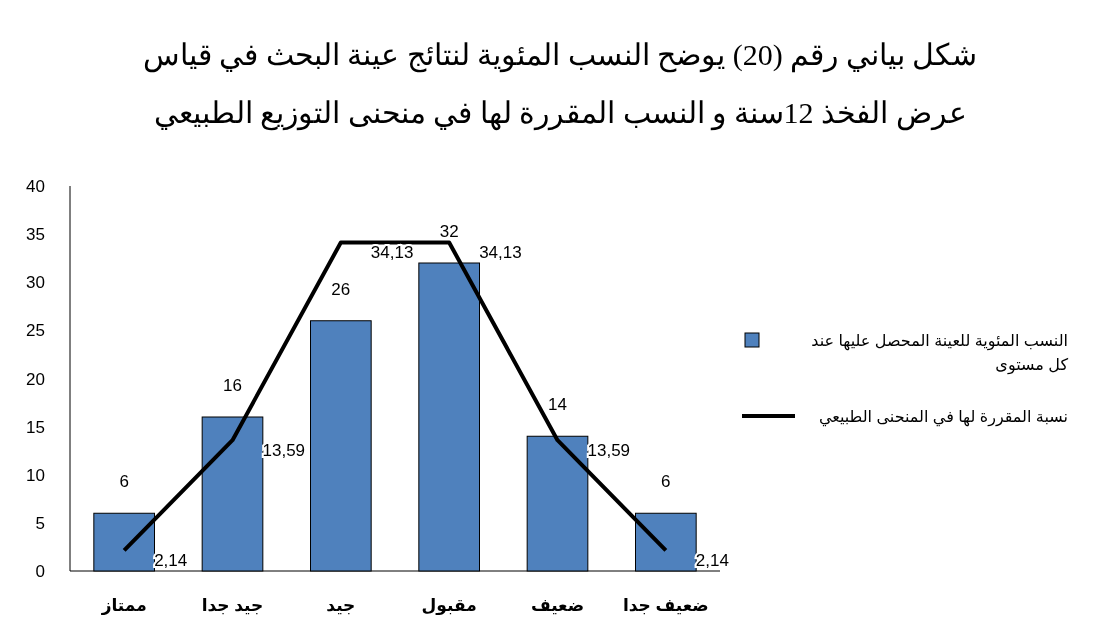 The width and height of the screenshot is (1099, 628). What do you see at coordinates (171, 561) in the screenshot?
I see `data-label: 2,14` at bounding box center [171, 561].